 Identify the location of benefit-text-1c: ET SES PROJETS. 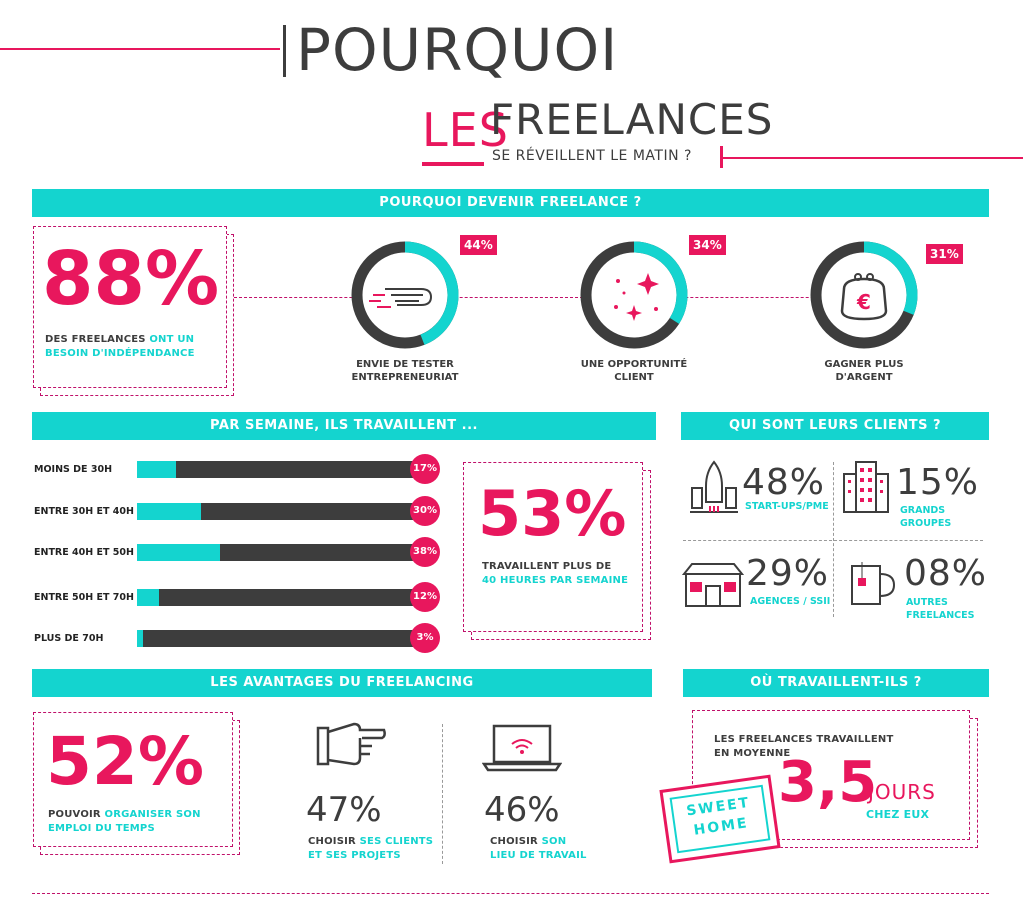
(354, 855).